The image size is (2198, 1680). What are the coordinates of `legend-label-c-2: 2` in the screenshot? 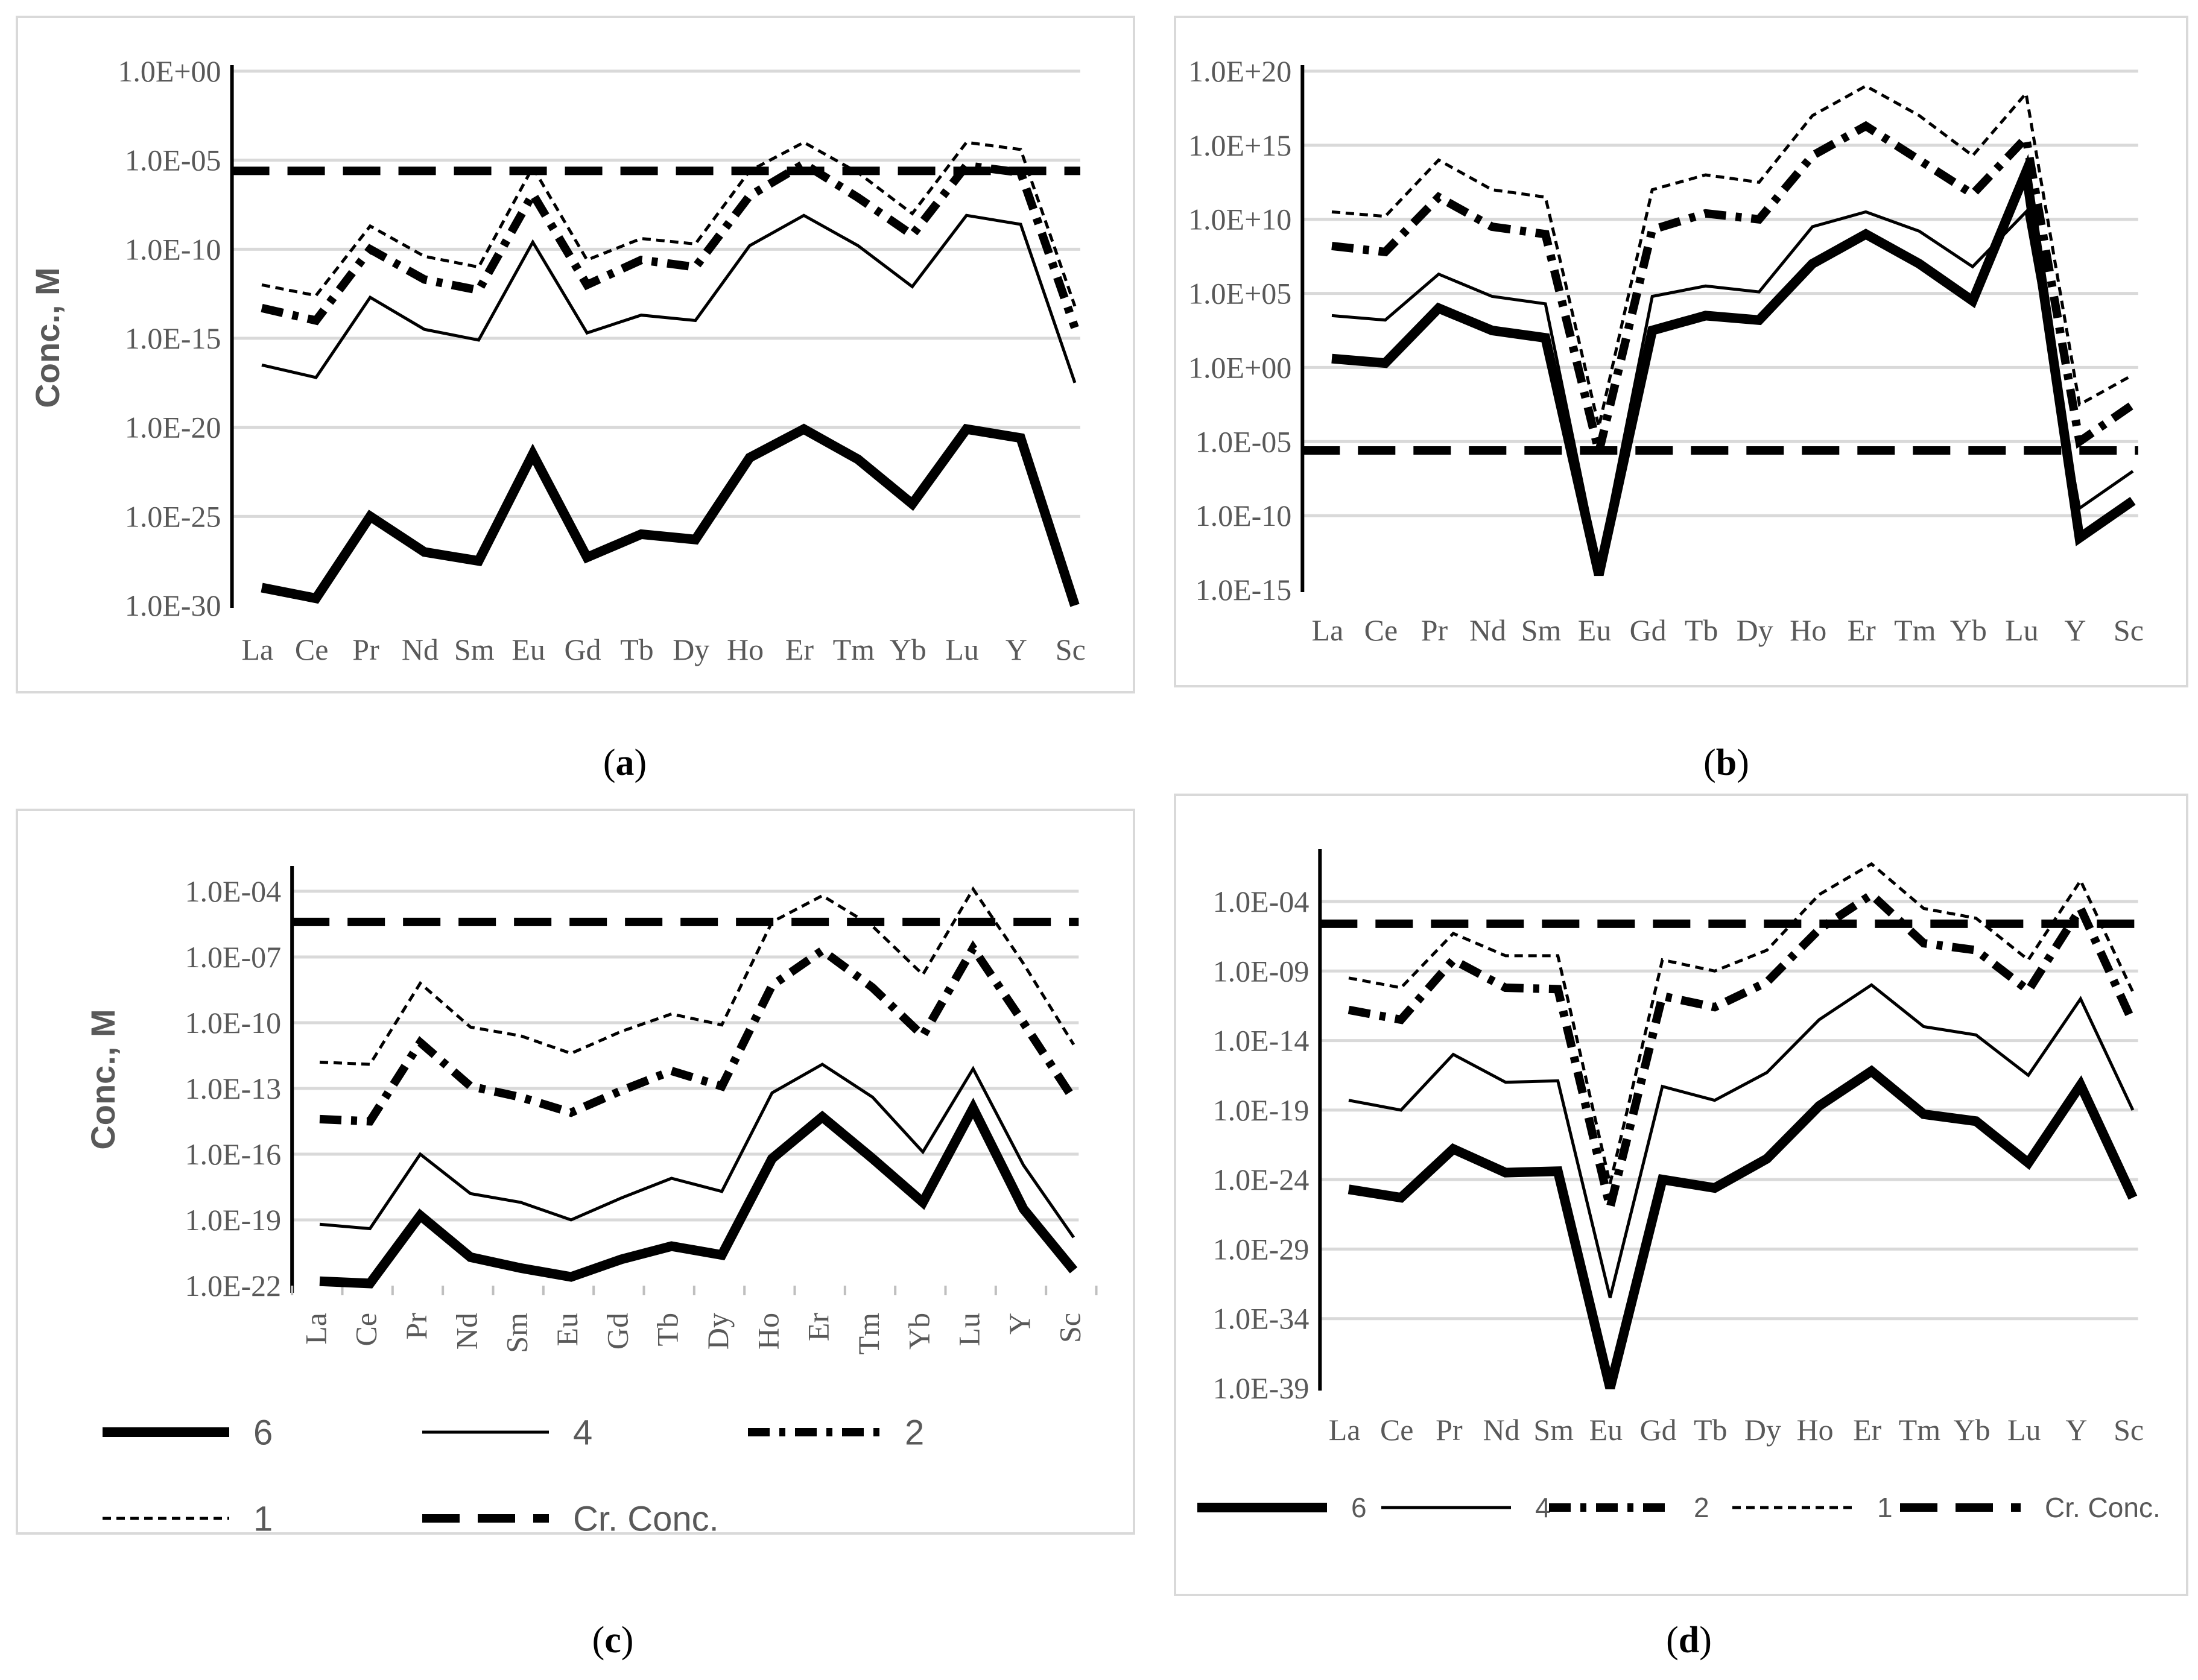 It's located at (914, 1432).